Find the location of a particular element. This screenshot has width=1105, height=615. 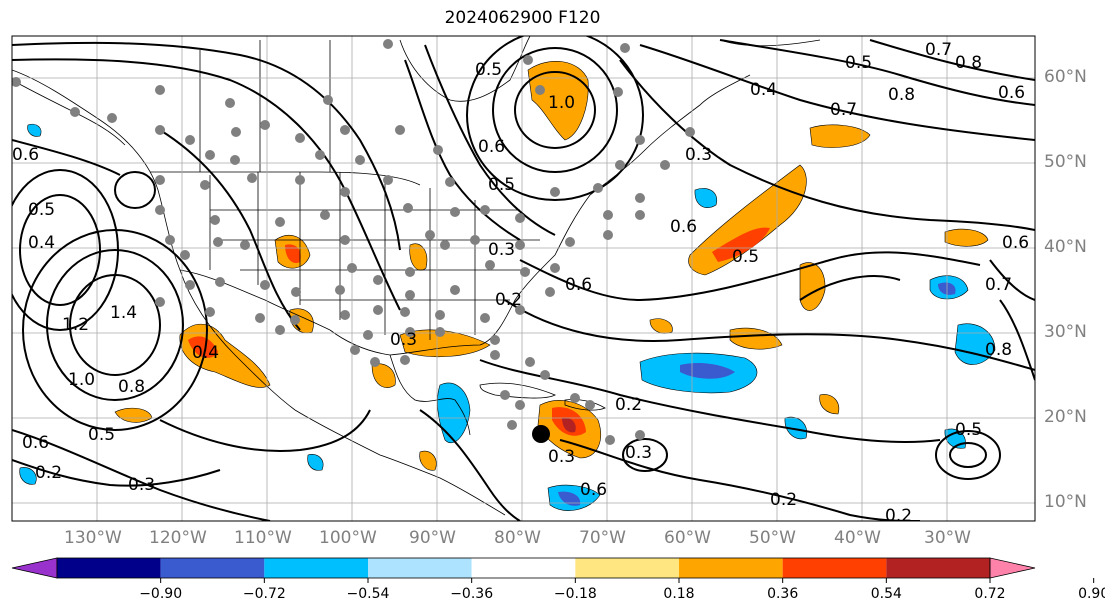

colorbar-tick-label: −0.72 is located at coordinates (264, 594).